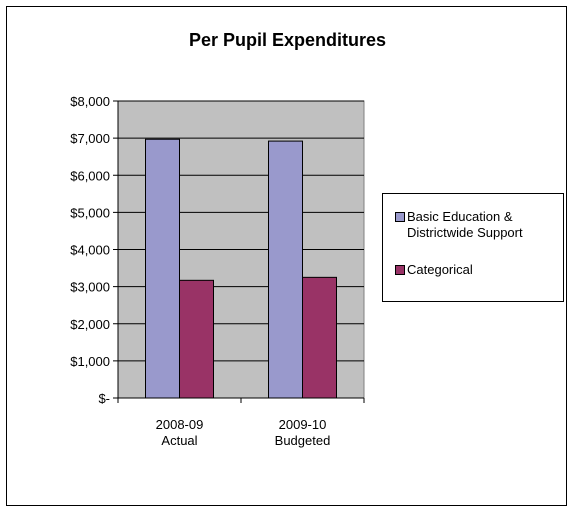  Describe the element at coordinates (90, 361) in the screenshot. I see `y-tick-label: $1,000` at that location.